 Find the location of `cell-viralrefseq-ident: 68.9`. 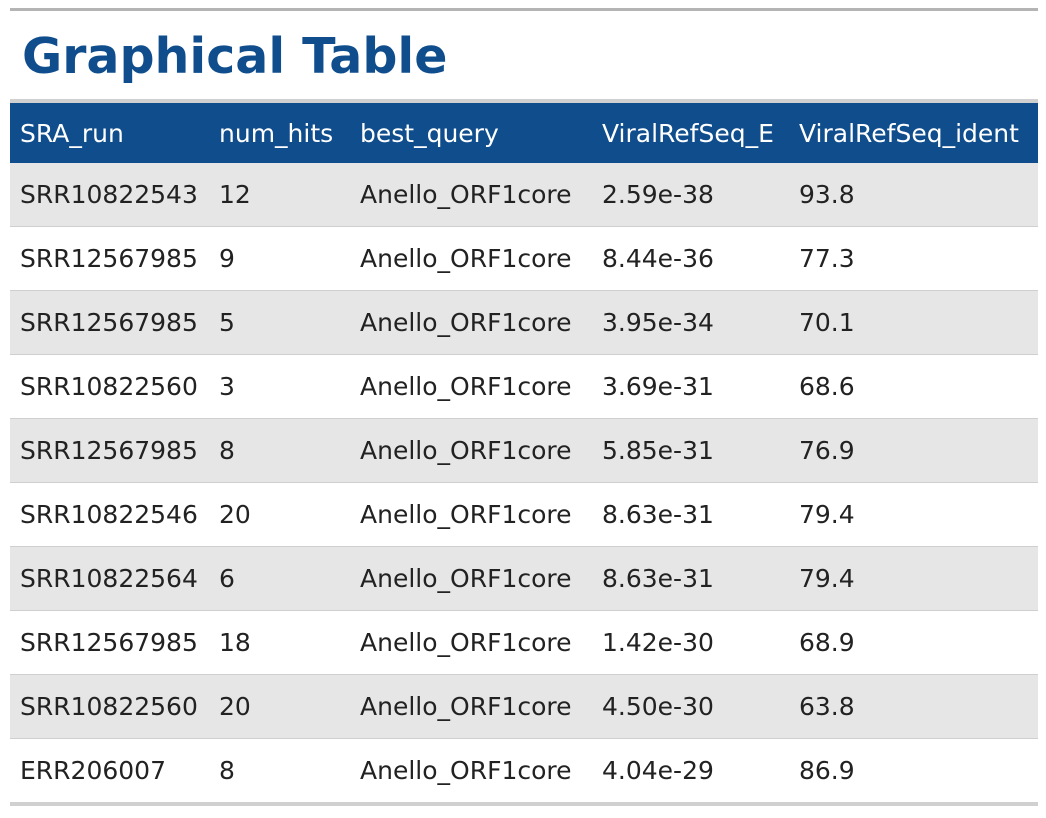

cell-viralrefseq-ident: 68.9 is located at coordinates (913, 642).